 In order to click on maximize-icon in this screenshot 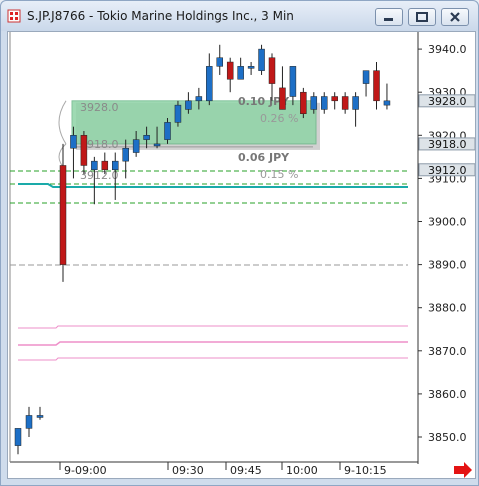, I will do `click(422, 17)`.